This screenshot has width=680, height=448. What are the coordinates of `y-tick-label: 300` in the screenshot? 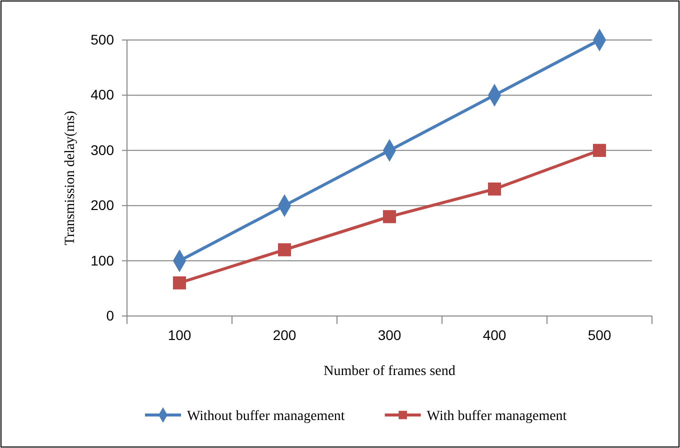 It's located at (102, 150).